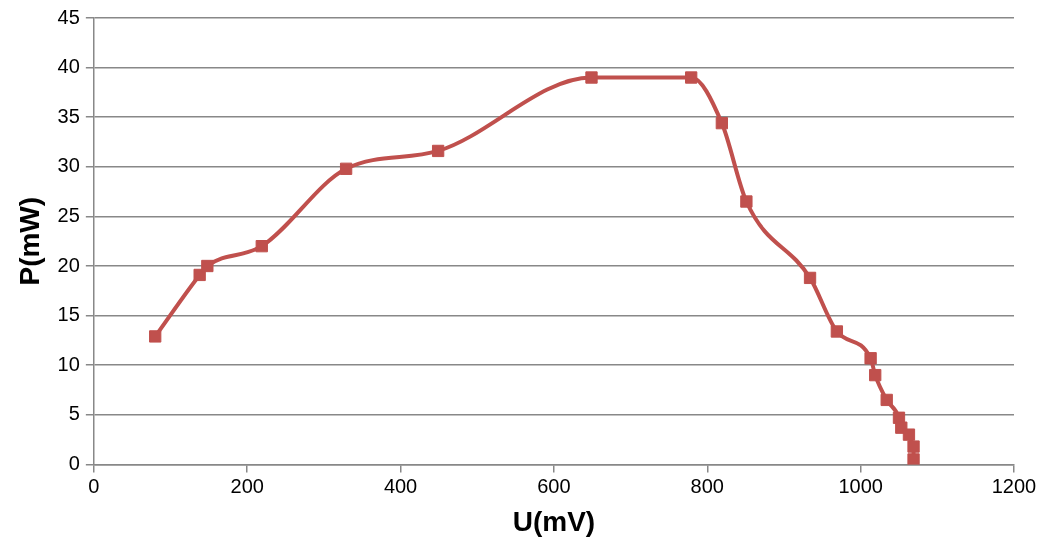 This screenshot has height=548, width=1044. I want to click on x-tick-label: 600, so click(554, 485).